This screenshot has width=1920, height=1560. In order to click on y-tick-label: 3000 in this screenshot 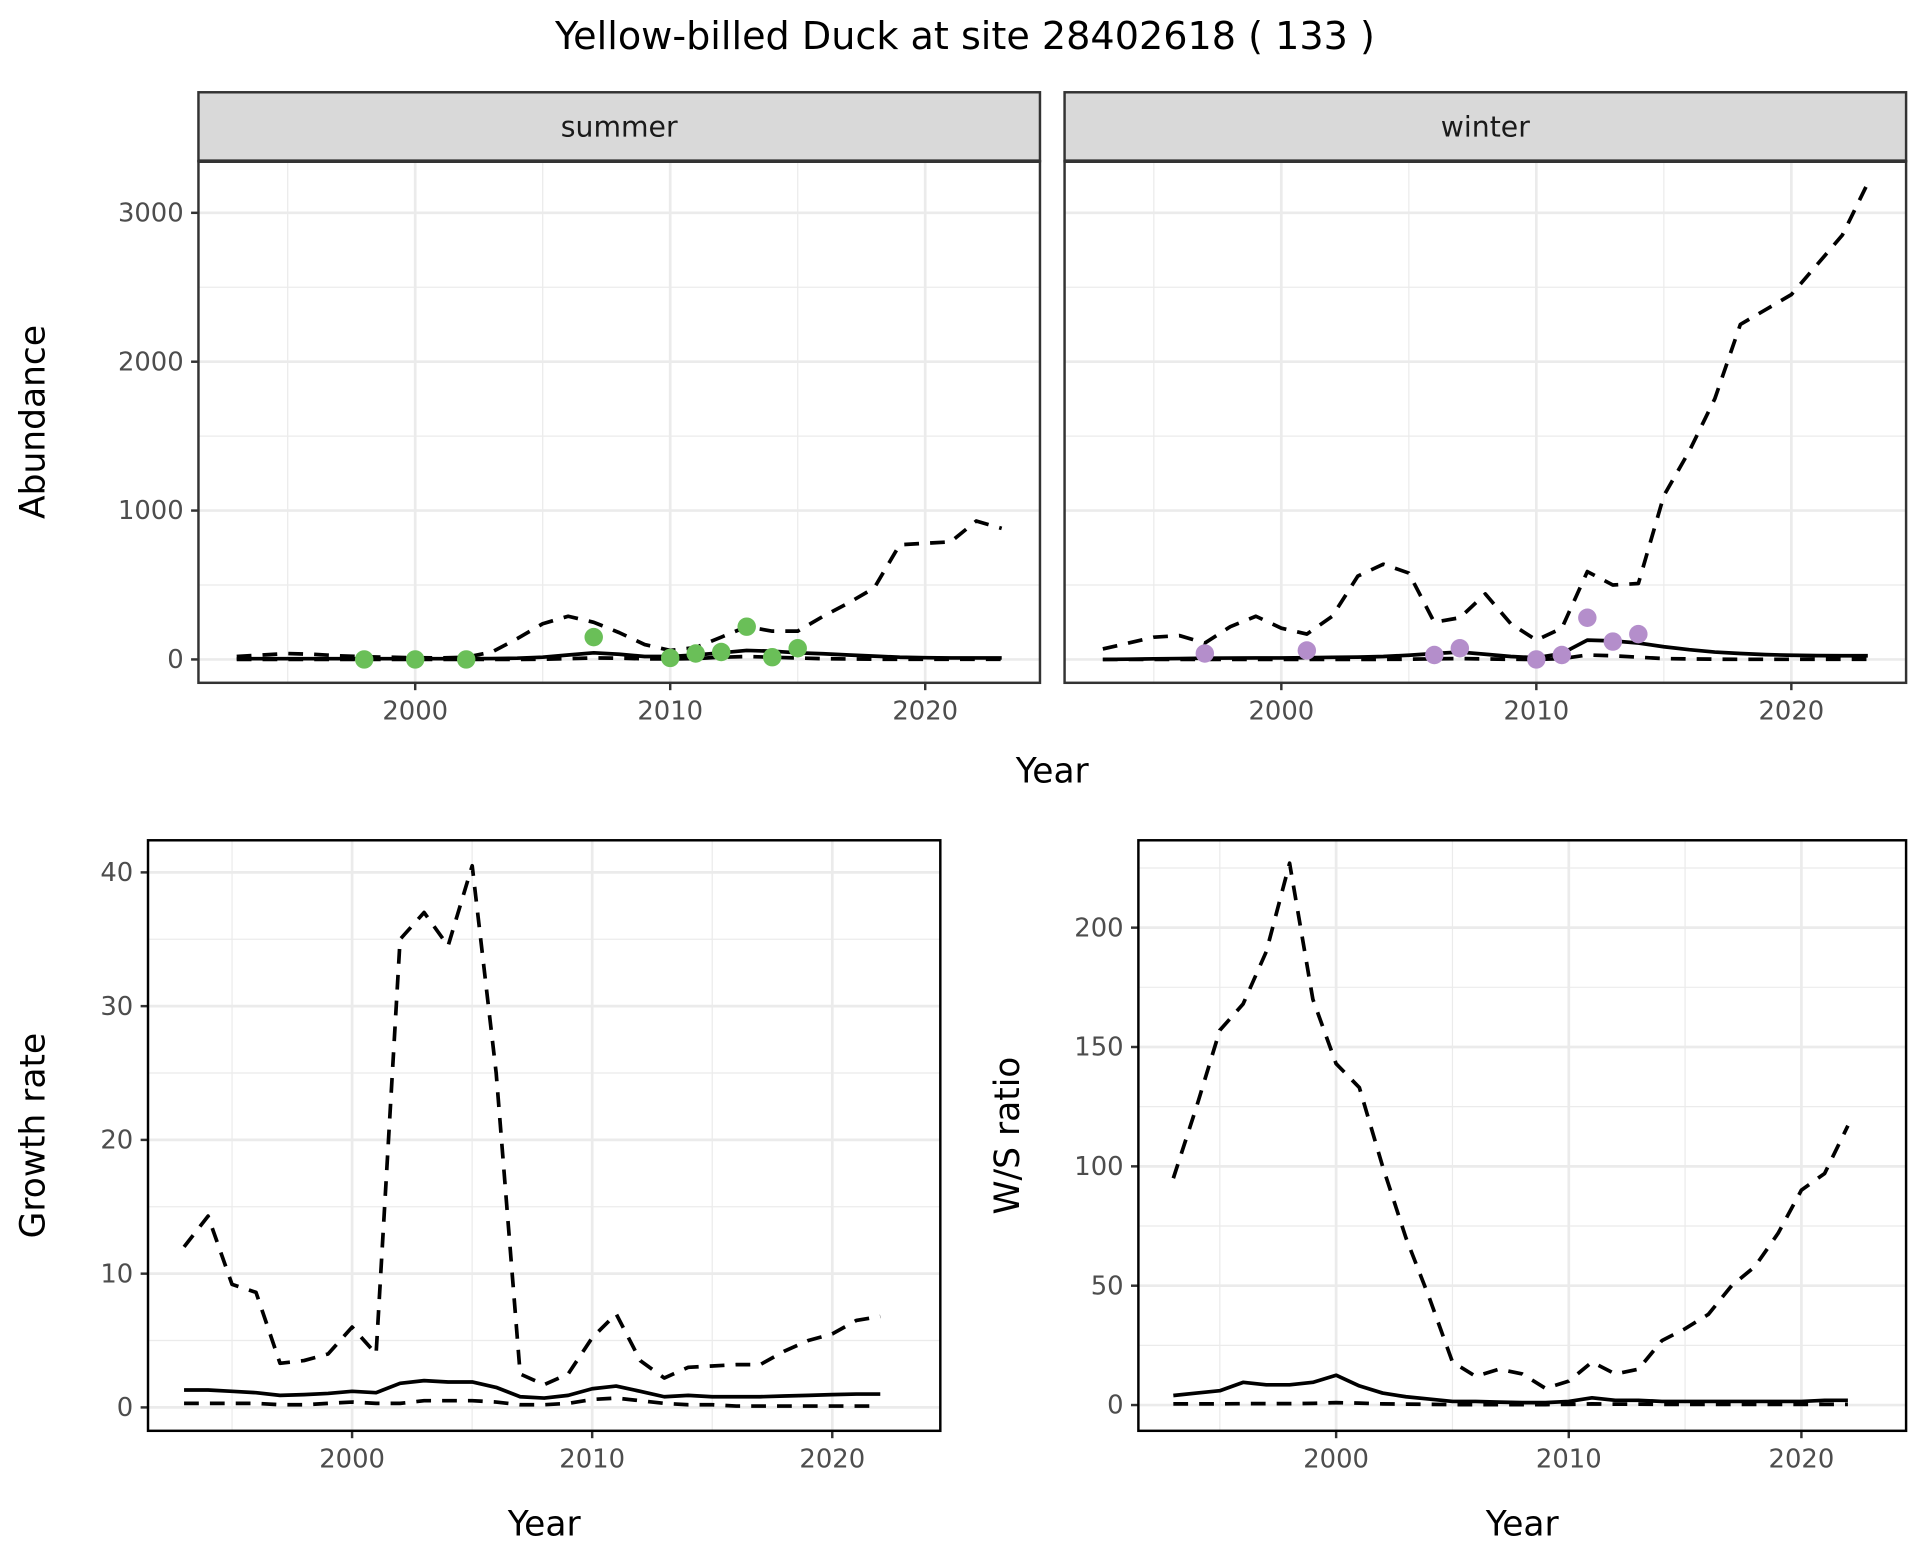, I will do `click(151, 213)`.